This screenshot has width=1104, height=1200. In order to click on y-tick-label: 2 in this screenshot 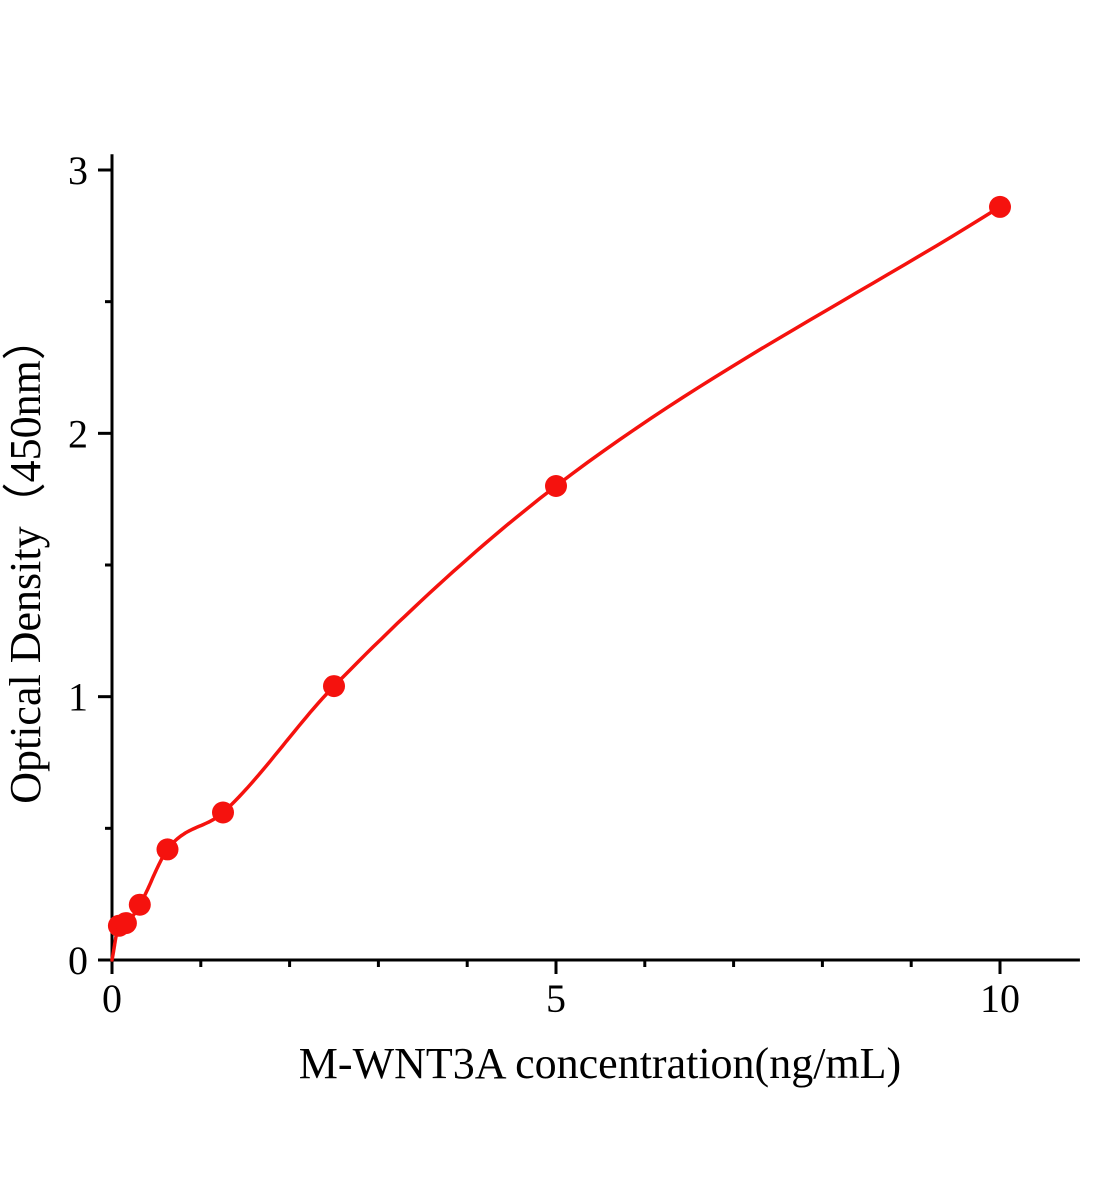, I will do `click(78, 433)`.